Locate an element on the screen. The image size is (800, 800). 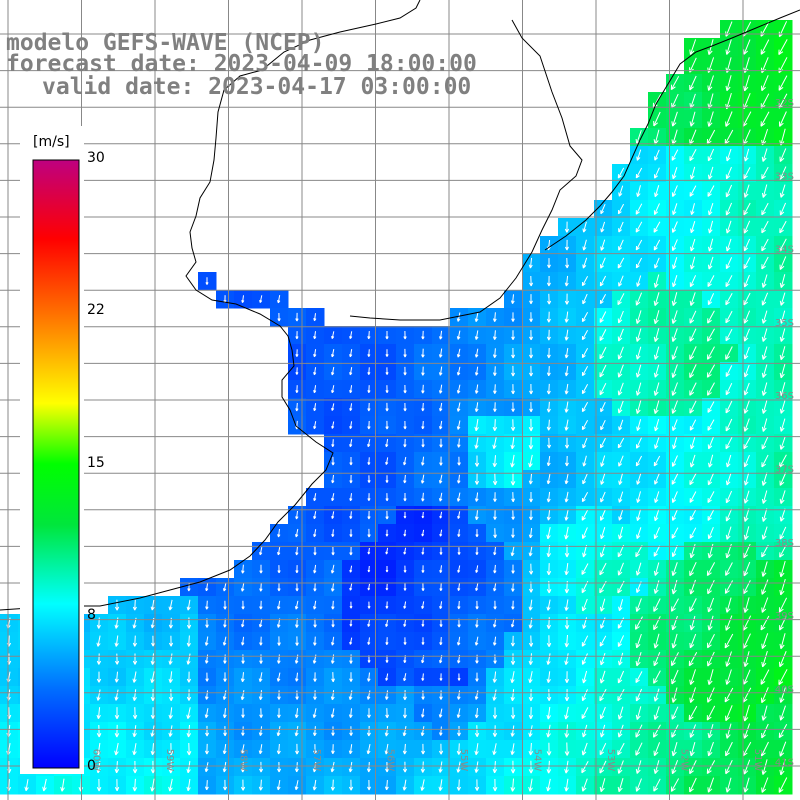
latitude-label: 38S is located at coordinates (784, 543).